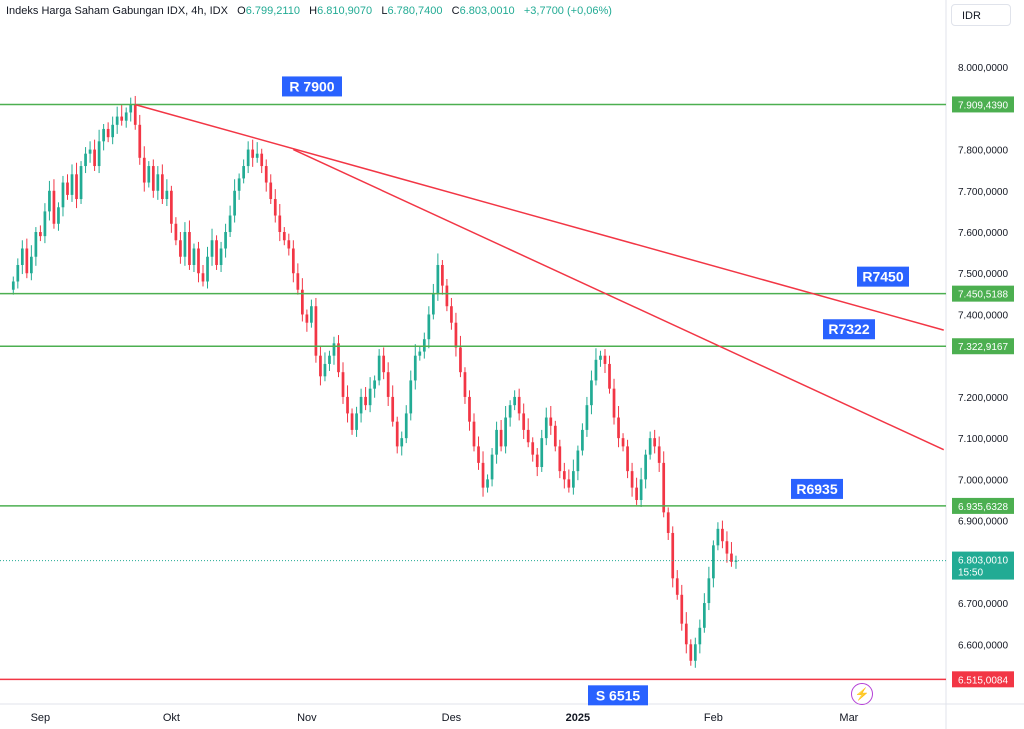 The image size is (1024, 729). What do you see at coordinates (345, 11) in the screenshot?
I see `high-value: 6.810,9070` at bounding box center [345, 11].